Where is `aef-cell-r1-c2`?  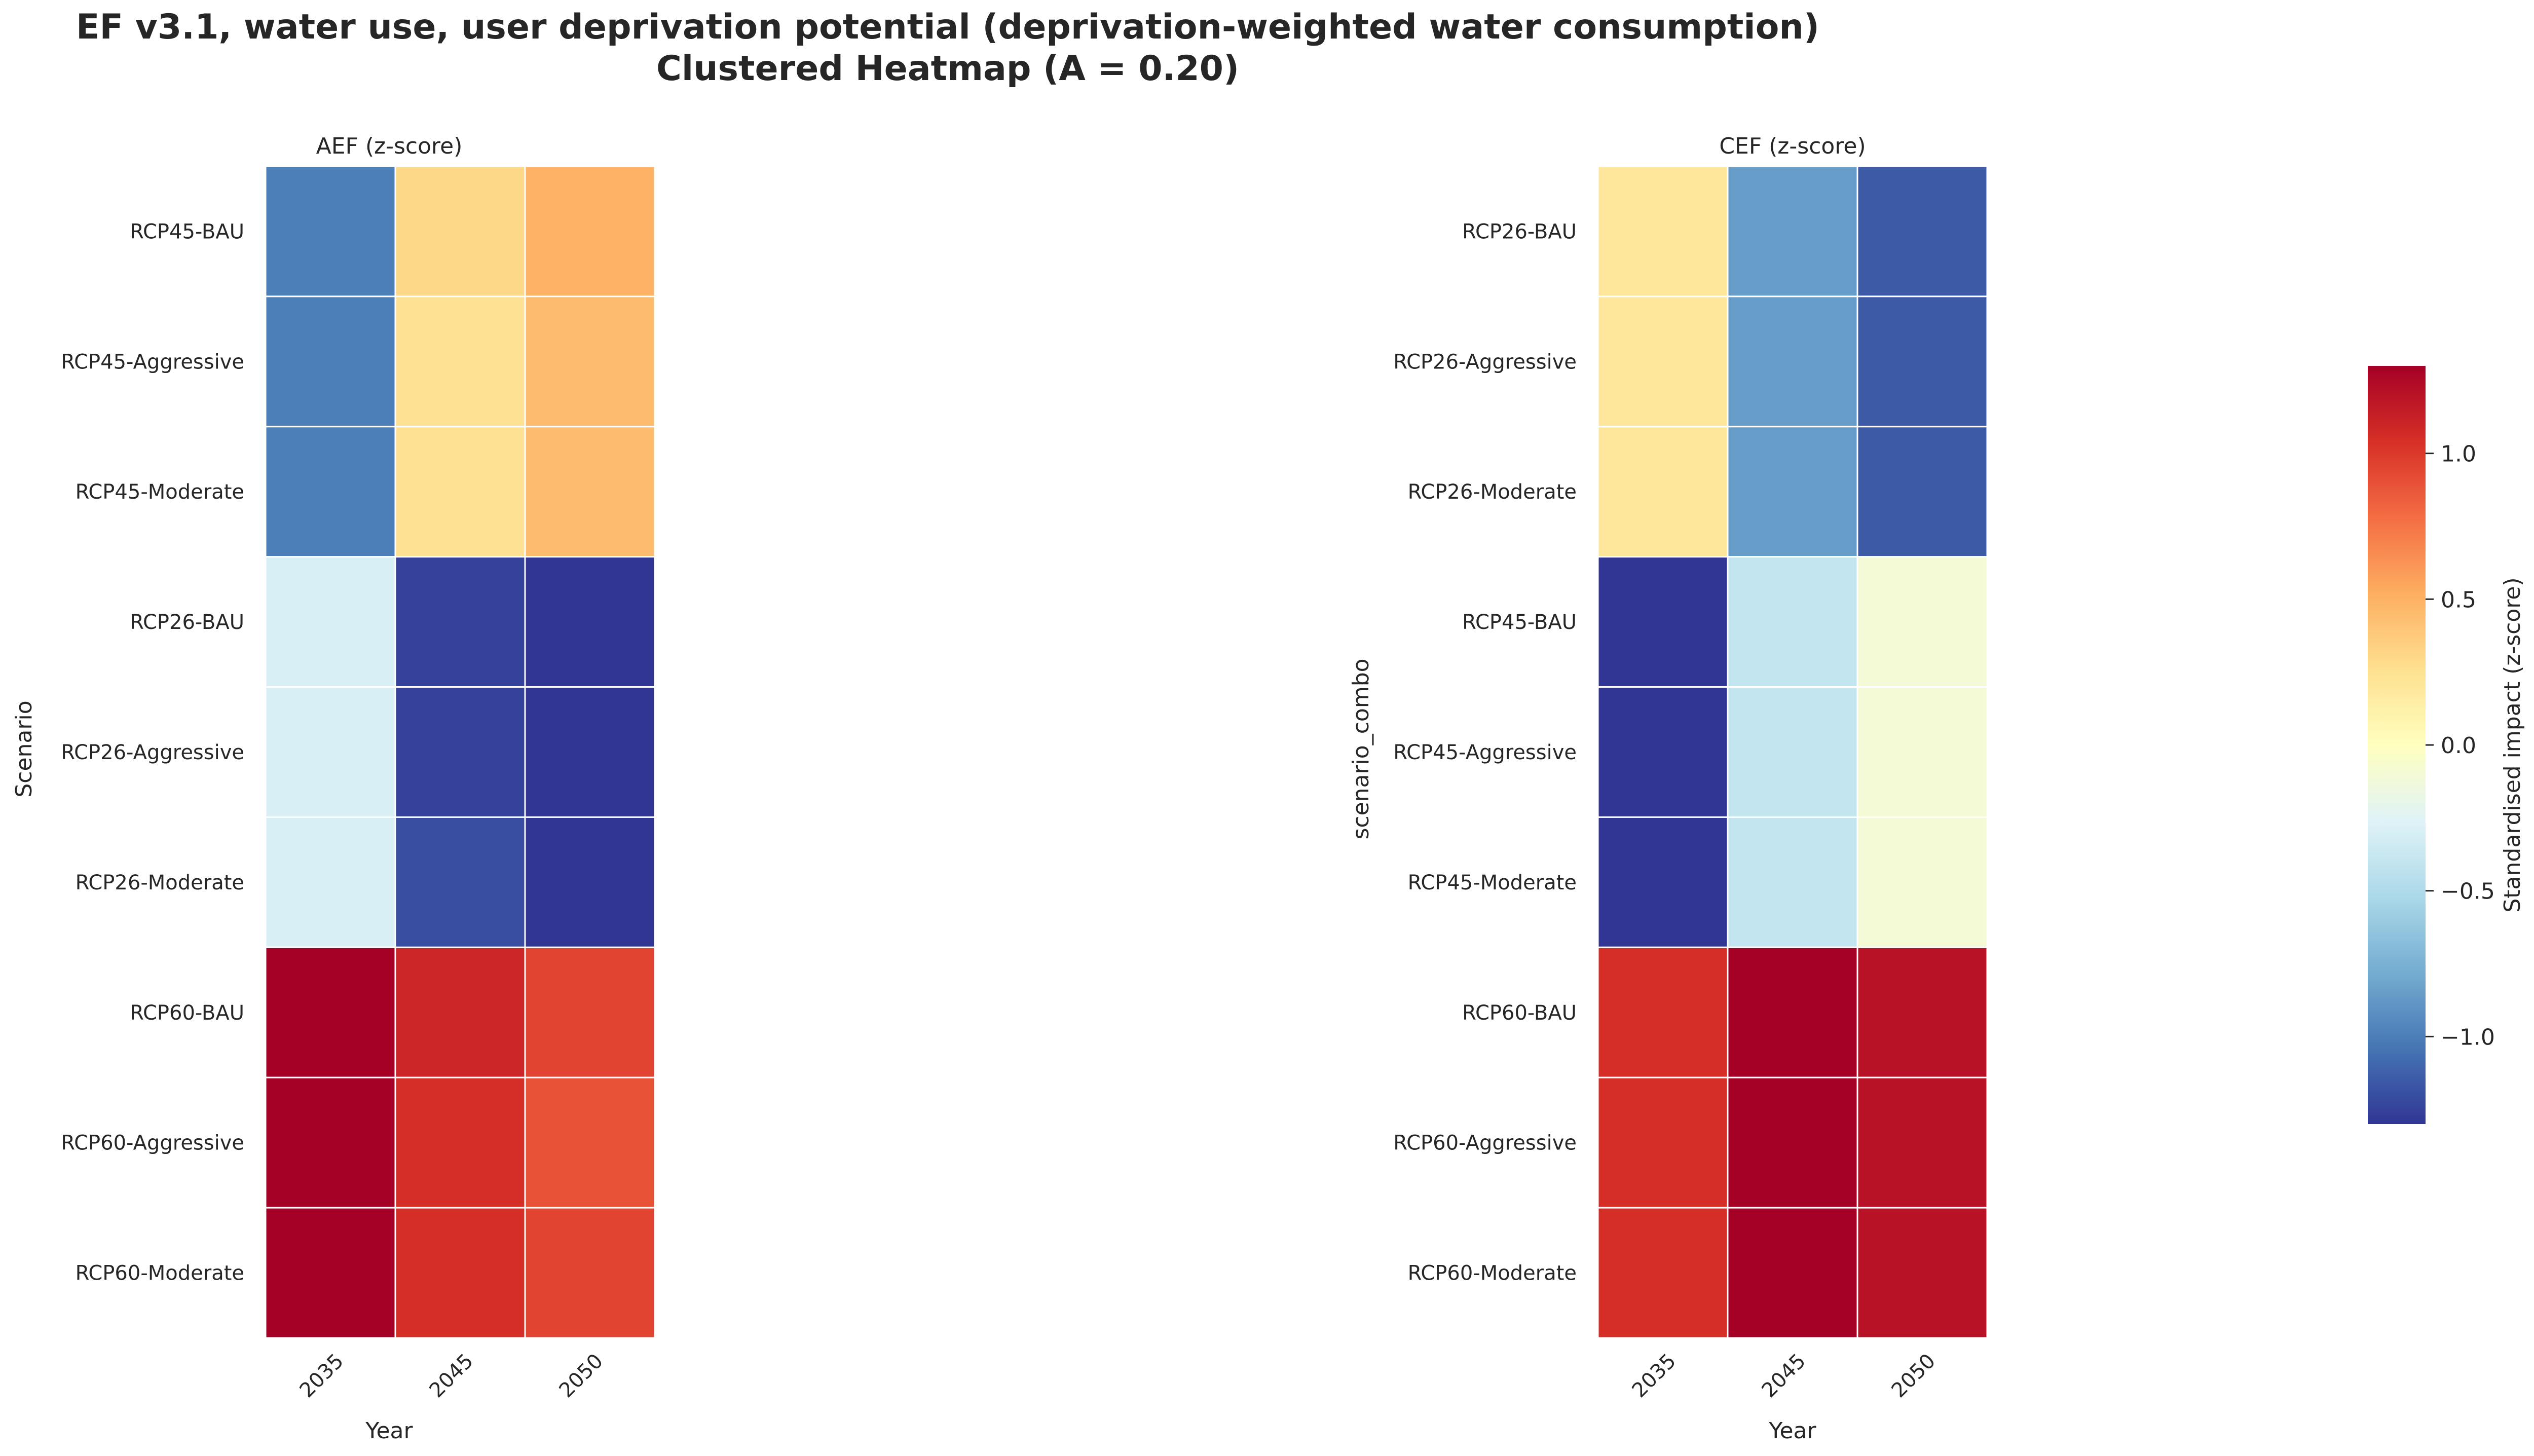 aef-cell-r1-c2 is located at coordinates (590, 361).